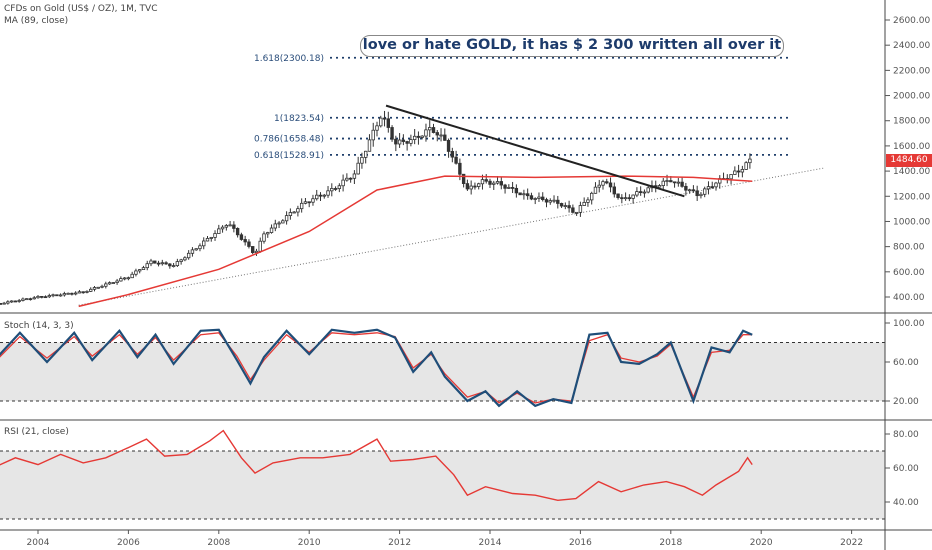 This screenshot has height=550, width=932. Describe the element at coordinates (376, 368) in the screenshot. I see `stoch-lines` at that location.